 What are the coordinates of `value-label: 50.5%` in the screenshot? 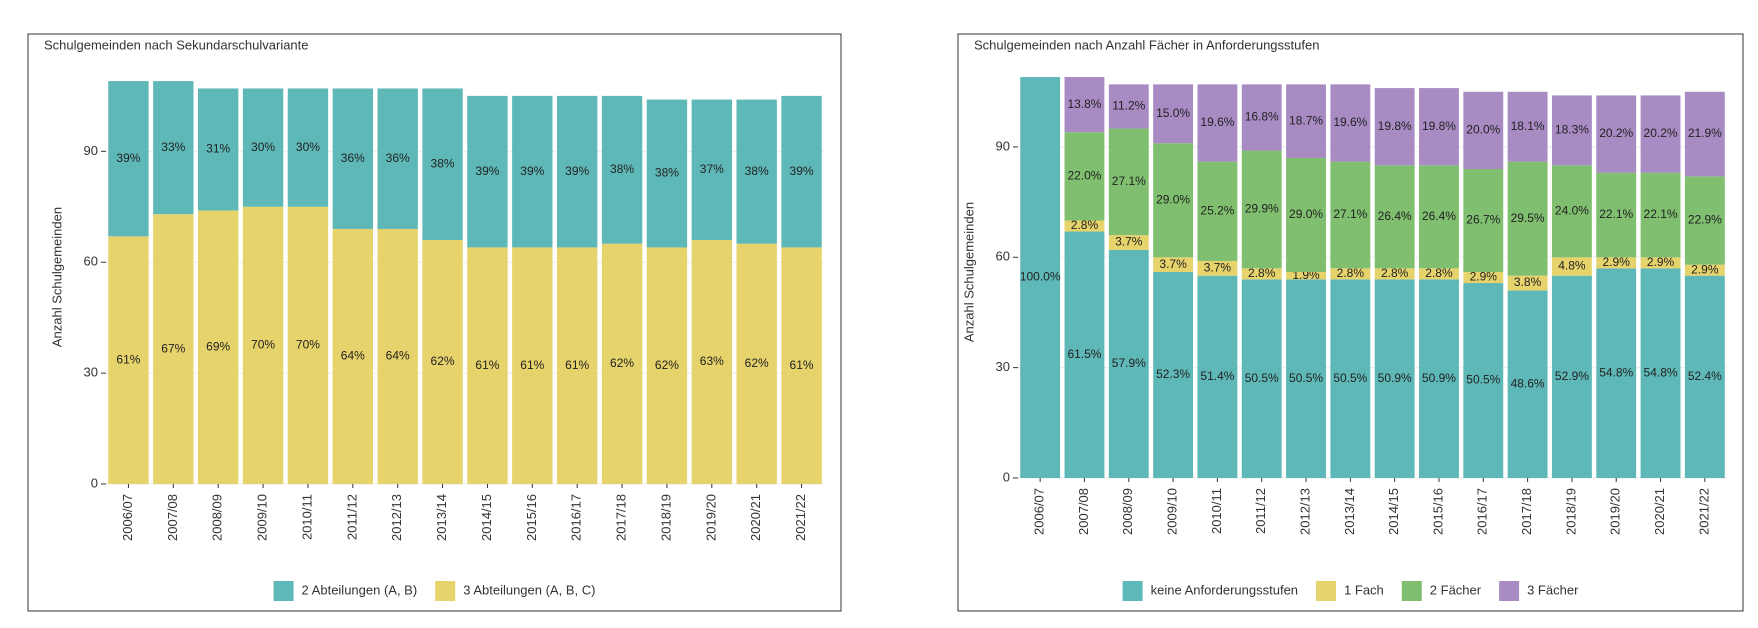 It's located at (1483, 380).